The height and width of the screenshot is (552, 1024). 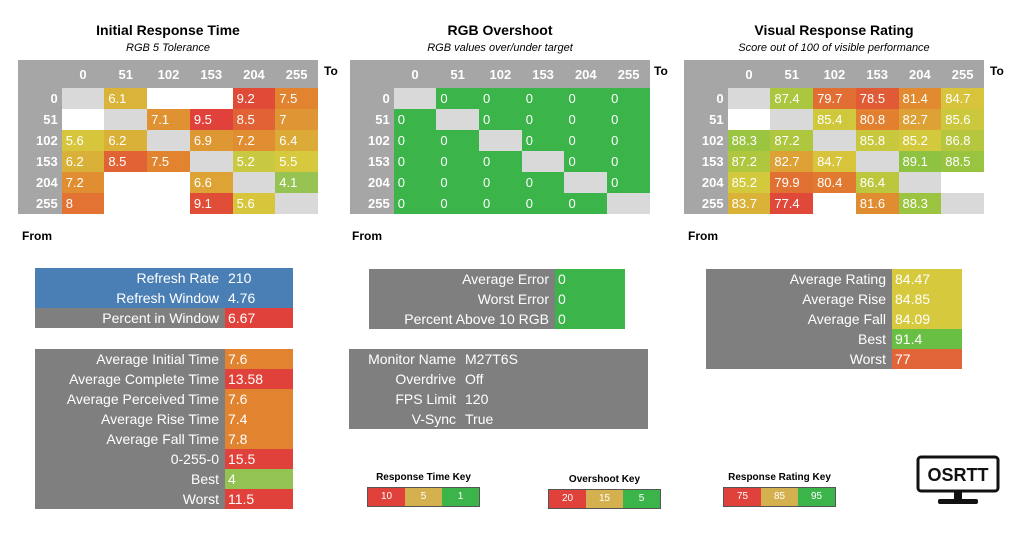 I want to click on stat-row: Best 91.4, so click(x=834, y=339).